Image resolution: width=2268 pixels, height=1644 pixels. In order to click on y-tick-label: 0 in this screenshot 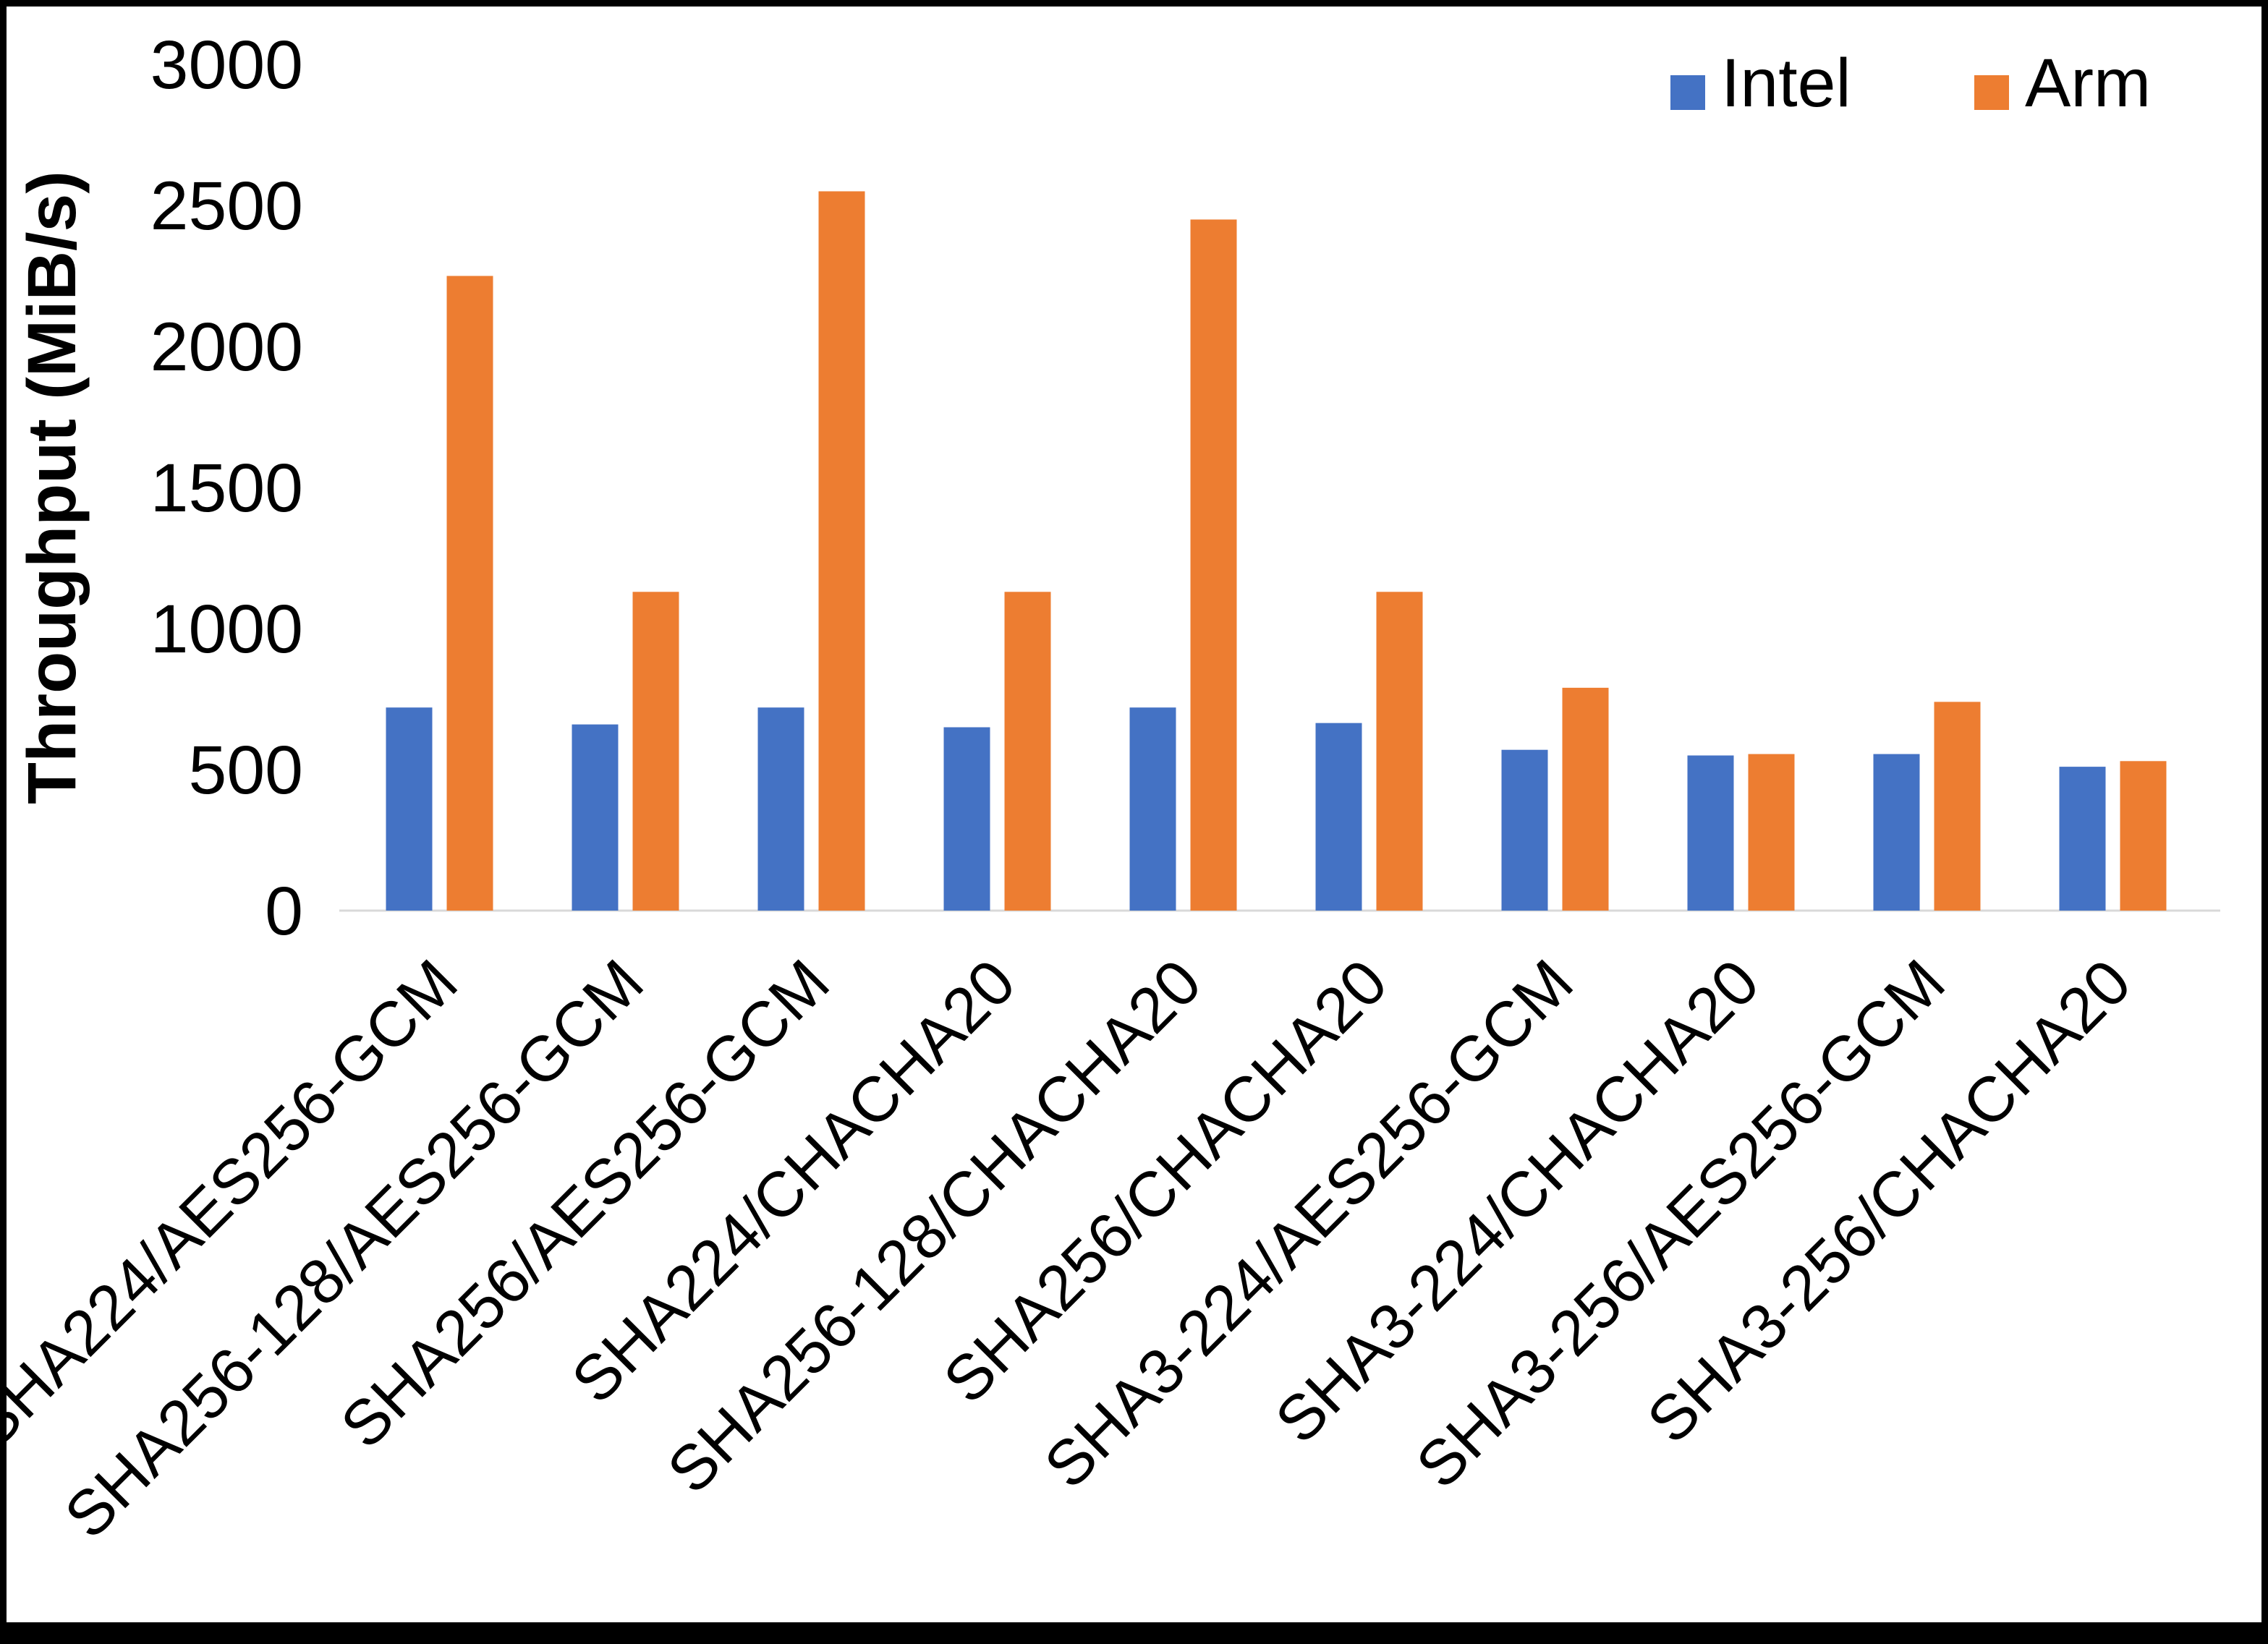, I will do `click(284, 911)`.